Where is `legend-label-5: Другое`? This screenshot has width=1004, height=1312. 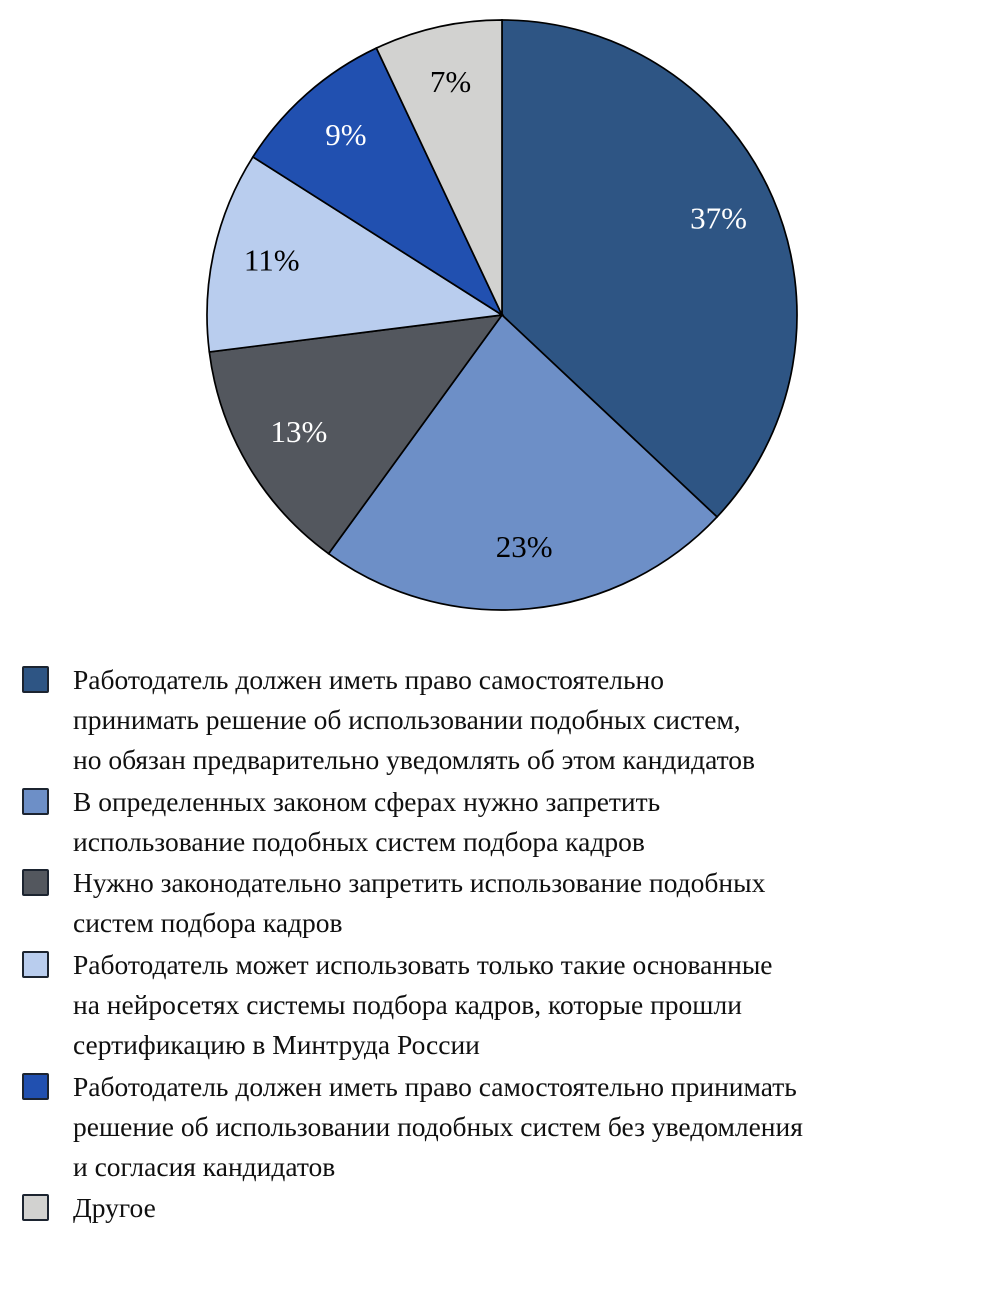 legend-label-5: Другое is located at coordinates (114, 1208).